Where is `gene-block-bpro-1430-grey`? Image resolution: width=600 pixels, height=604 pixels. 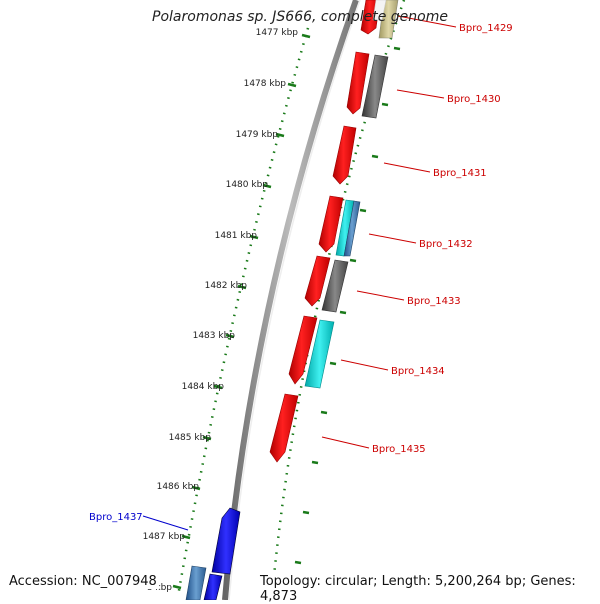 gene-block-bpro-1430-grey is located at coordinates (375, 86).